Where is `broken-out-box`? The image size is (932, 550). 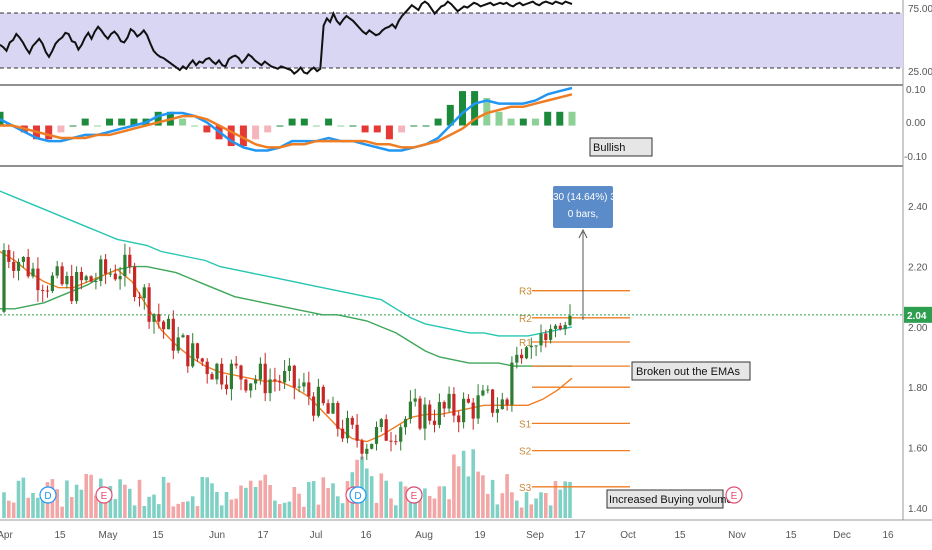 broken-out-box is located at coordinates (691, 371).